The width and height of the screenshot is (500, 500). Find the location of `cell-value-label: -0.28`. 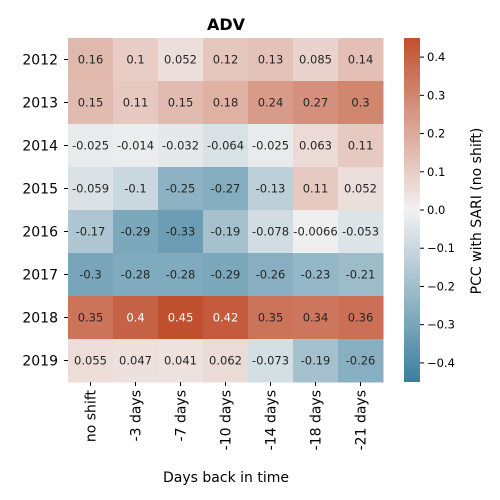

cell-value-label: -0.28 is located at coordinates (136, 275).